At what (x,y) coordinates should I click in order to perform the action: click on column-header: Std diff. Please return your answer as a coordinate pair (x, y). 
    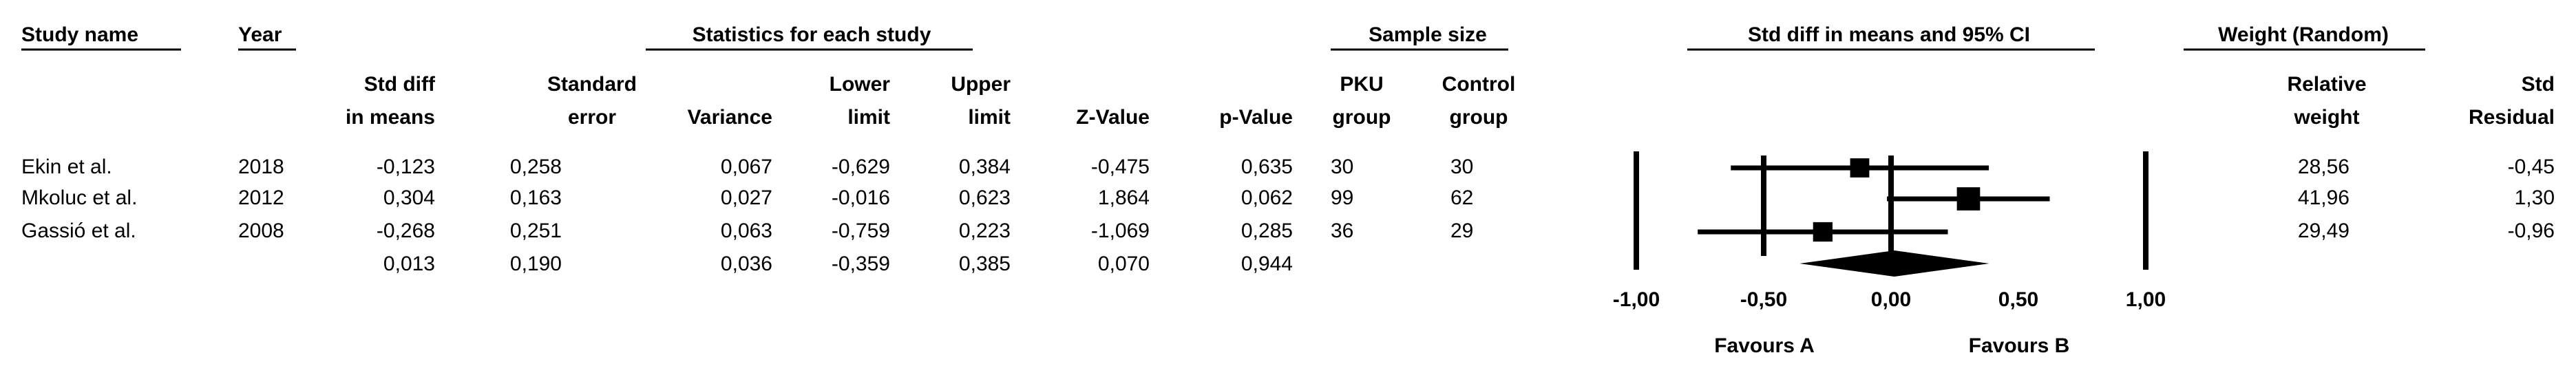
    Looking at the image, I should click on (400, 84).